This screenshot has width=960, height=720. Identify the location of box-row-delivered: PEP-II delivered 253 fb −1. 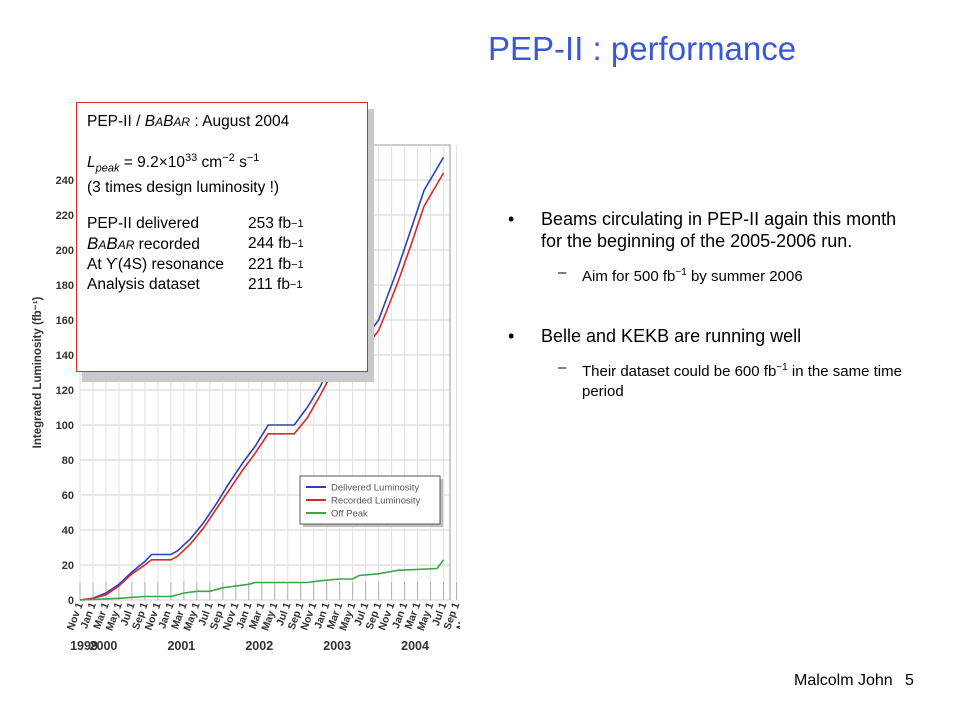
(195, 224).